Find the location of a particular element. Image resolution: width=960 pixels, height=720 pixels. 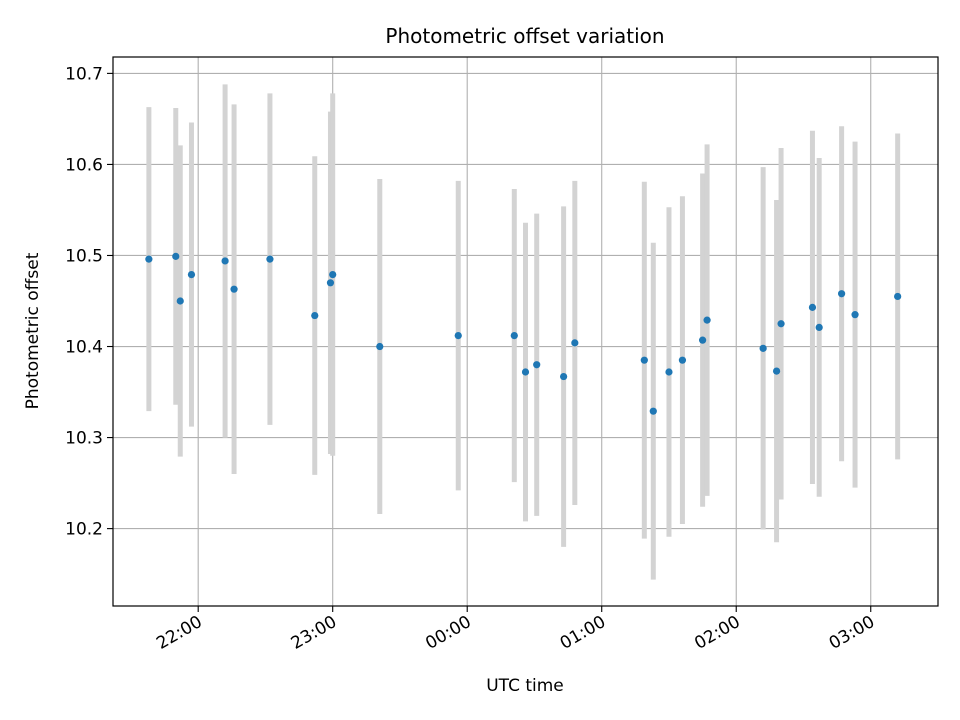

y-tick-label: 10.4 is located at coordinates (84, 348).